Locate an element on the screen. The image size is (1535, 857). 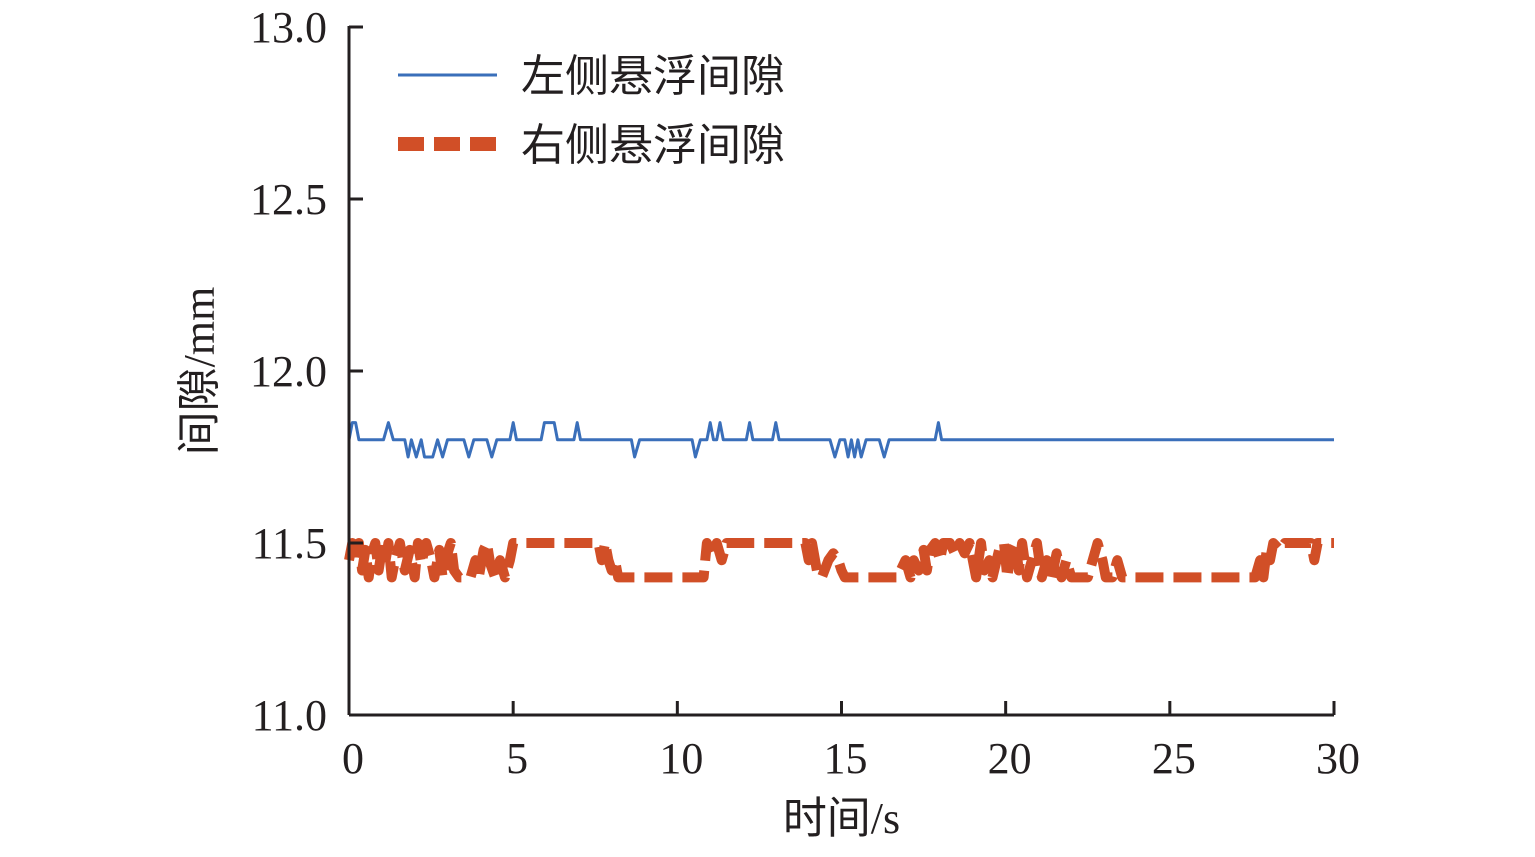
x-tick-label: 0 is located at coordinates (353, 758).